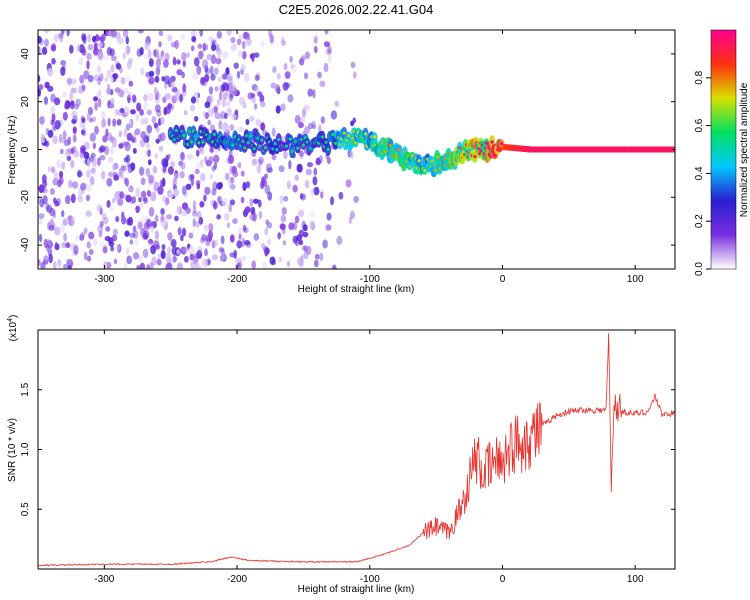 This screenshot has width=750, height=600. Describe the element at coordinates (25, 389) in the screenshot. I see `snr-y-tick-label: 1.5` at that location.